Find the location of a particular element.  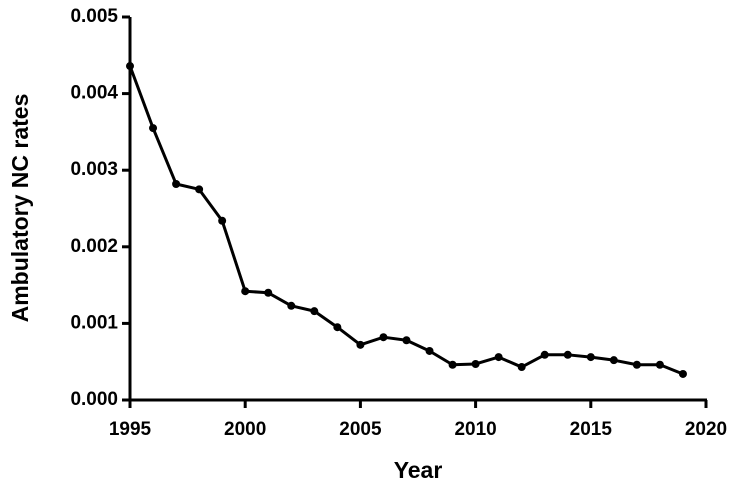

x-tick-label: 2010 is located at coordinates (475, 429).